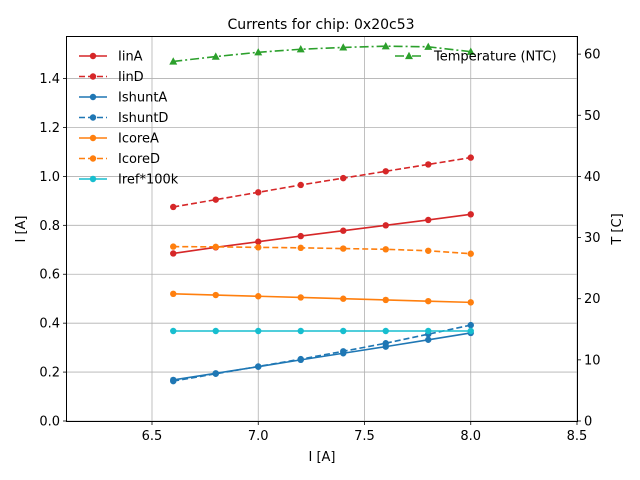  Describe the element at coordinates (49, 275) in the screenshot. I see `y-tick-label-left: 0.6` at that location.